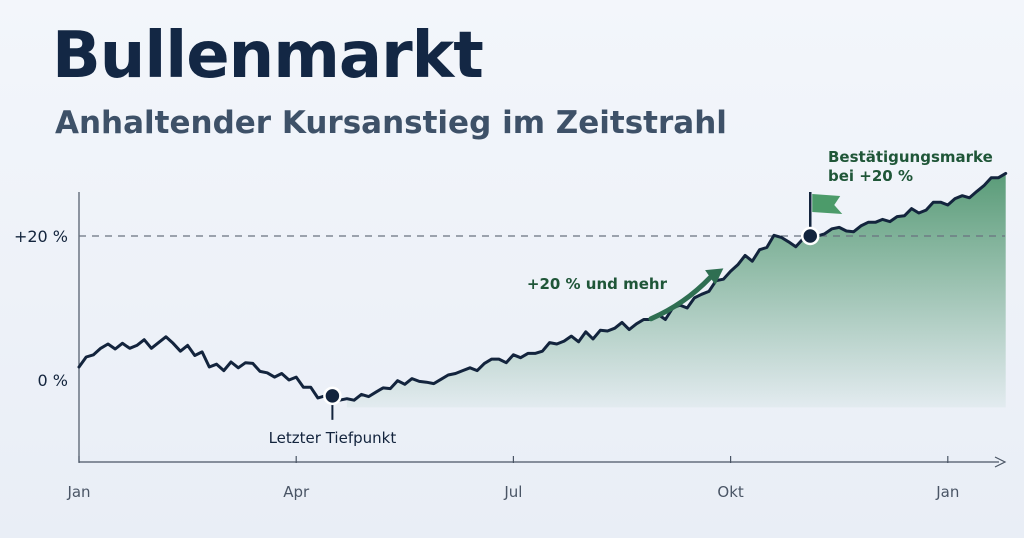 The width and height of the screenshot is (1024, 538). Describe the element at coordinates (597, 284) in the screenshot. I see `trend-arrow-label: +20 % und mehr` at that location.